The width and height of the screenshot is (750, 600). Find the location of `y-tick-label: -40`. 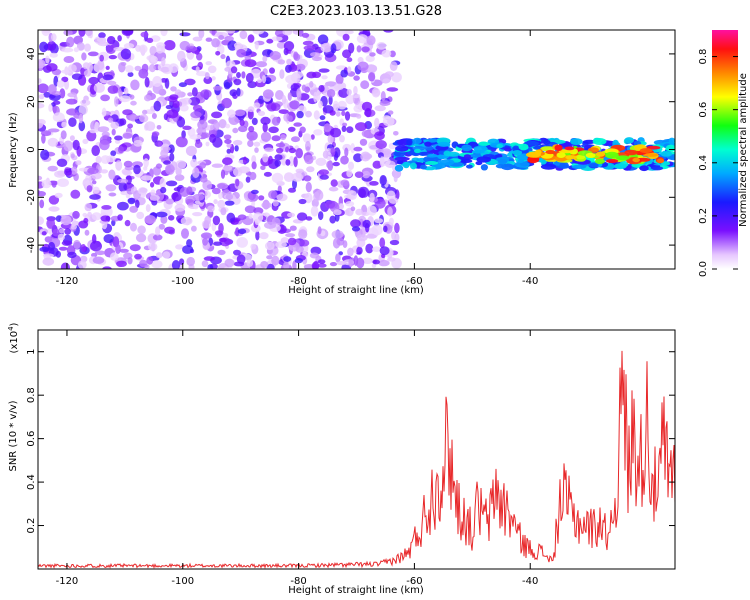

y-tick-label: -40 is located at coordinates (31, 245).